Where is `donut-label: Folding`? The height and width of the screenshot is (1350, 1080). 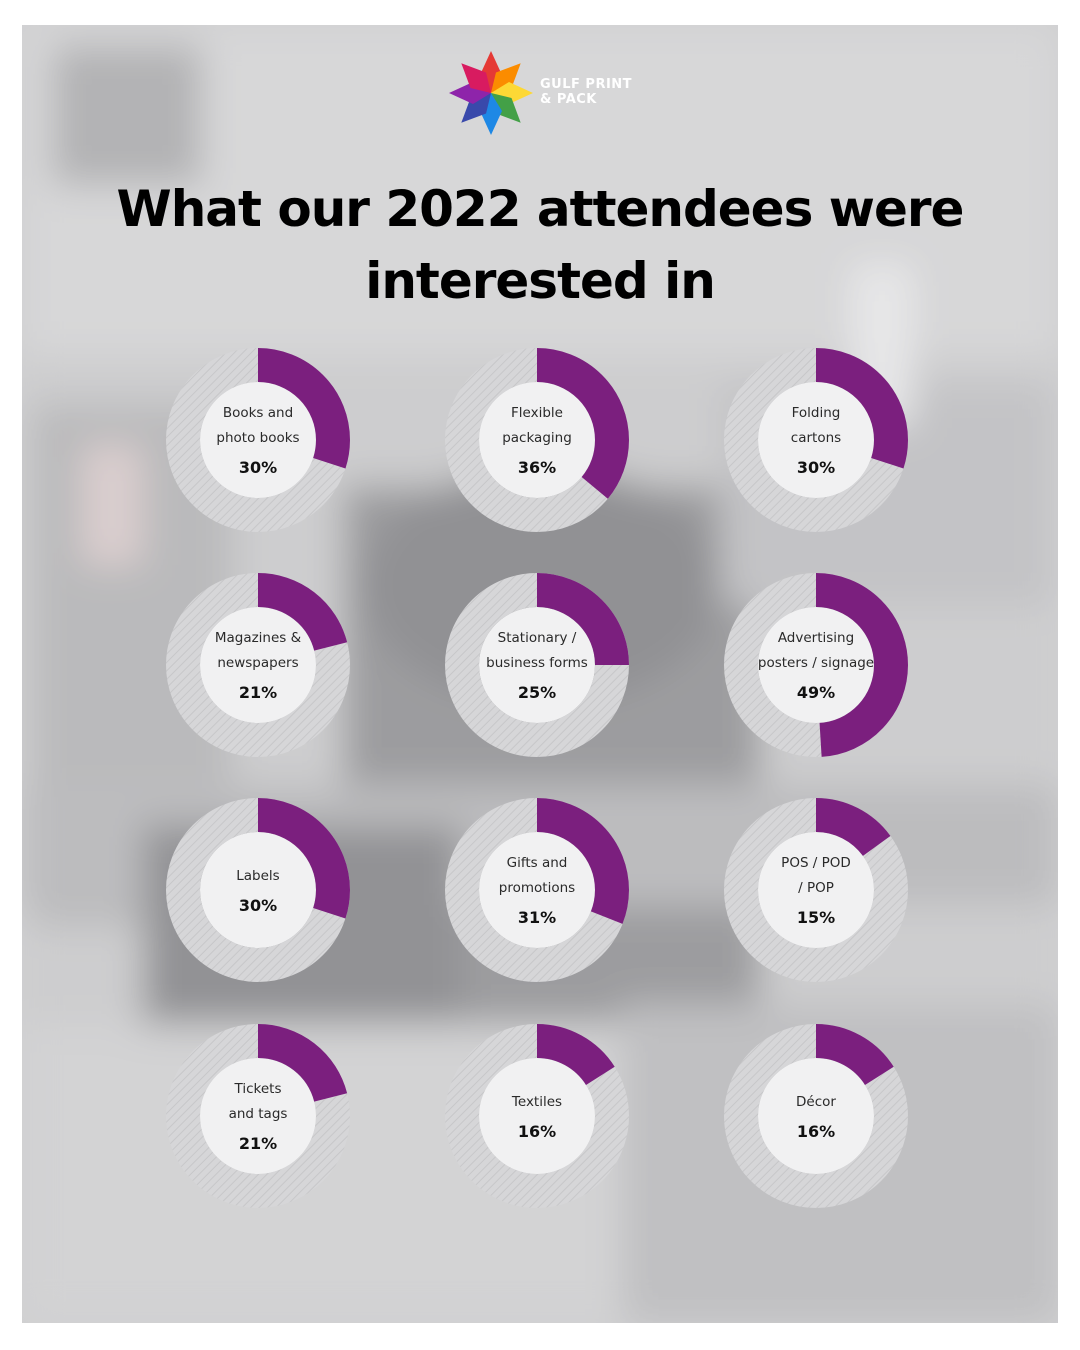 donut-label: Folding is located at coordinates (816, 413).